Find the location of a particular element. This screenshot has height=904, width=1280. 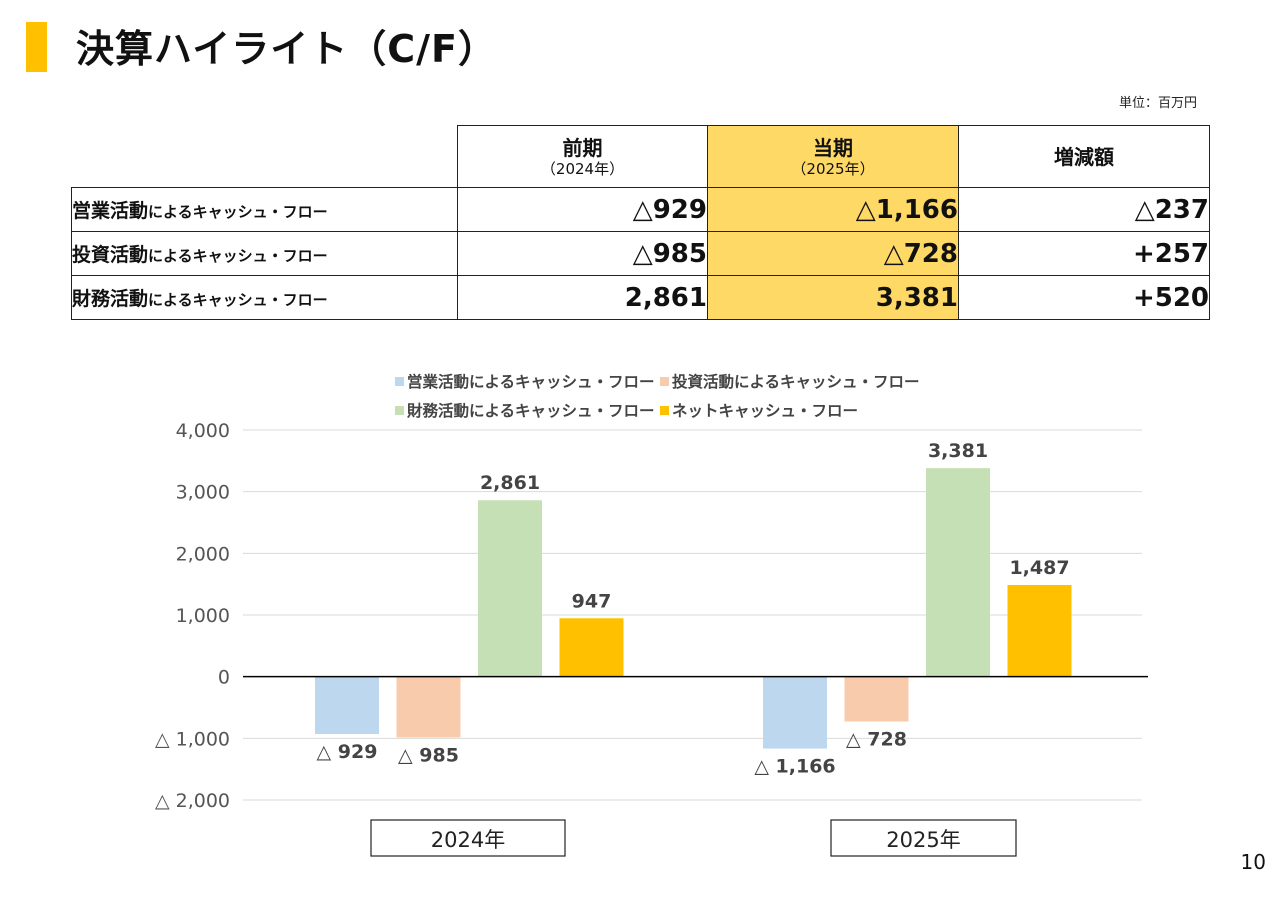

row-label-main: 投資活動 is located at coordinates (110, 255).